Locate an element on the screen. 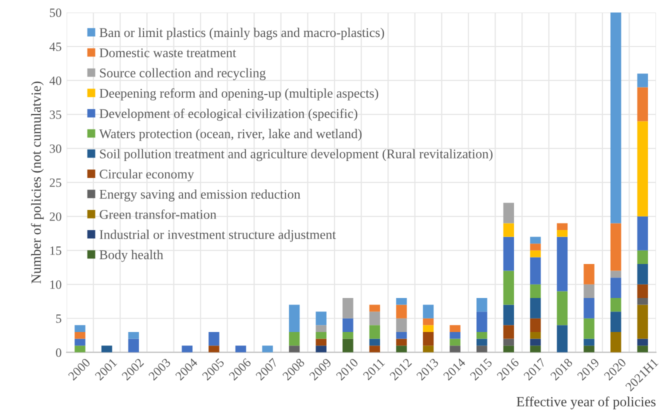 This screenshot has height=417, width=666. y-tick-label: 15 is located at coordinates (56, 250).